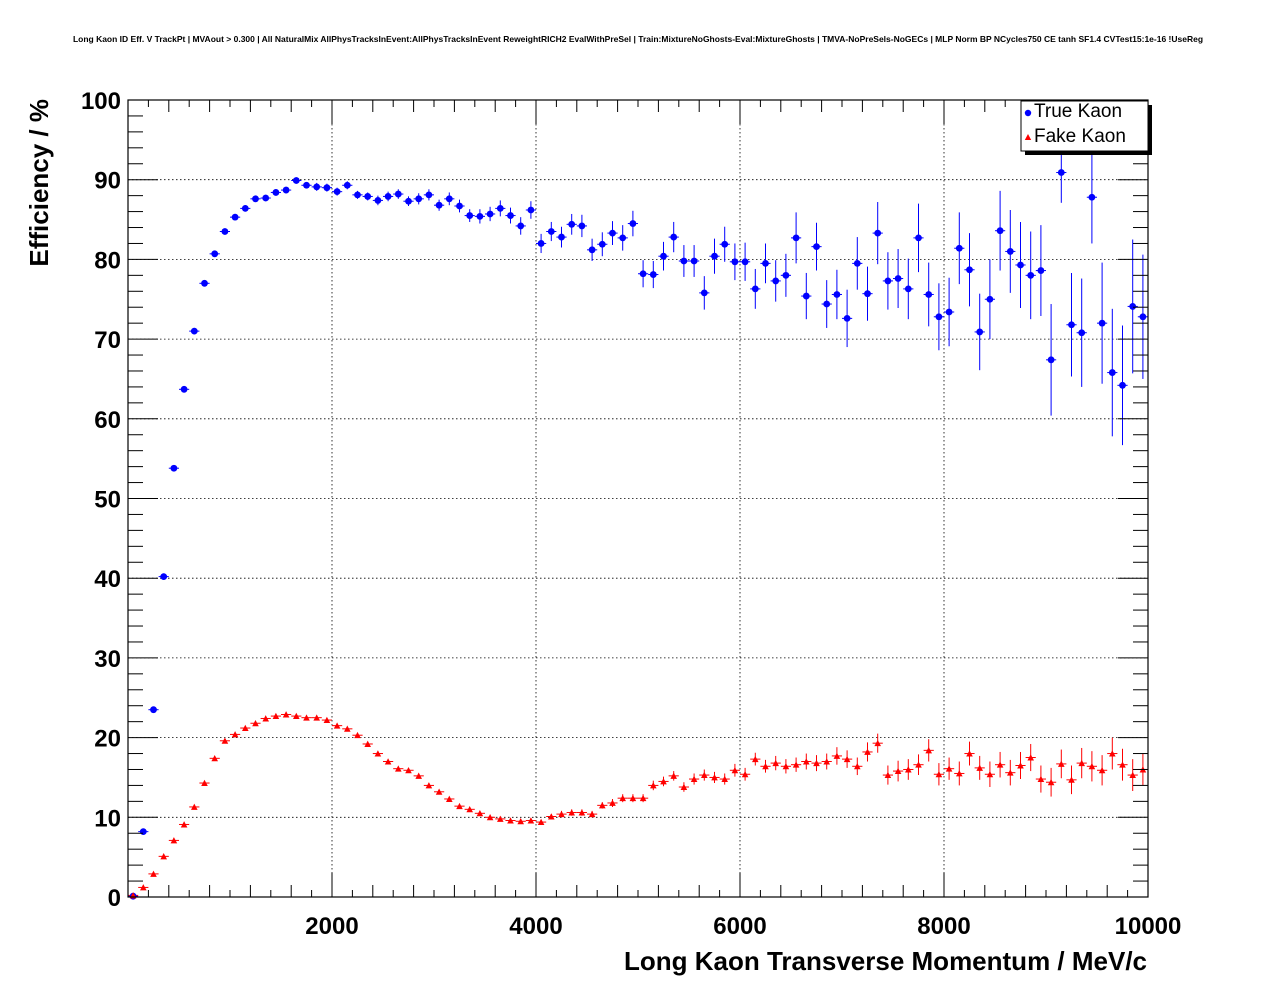 The width and height of the screenshot is (1276, 996). I want to click on legend-label-true-kaon: True Kaon, so click(1078, 111).